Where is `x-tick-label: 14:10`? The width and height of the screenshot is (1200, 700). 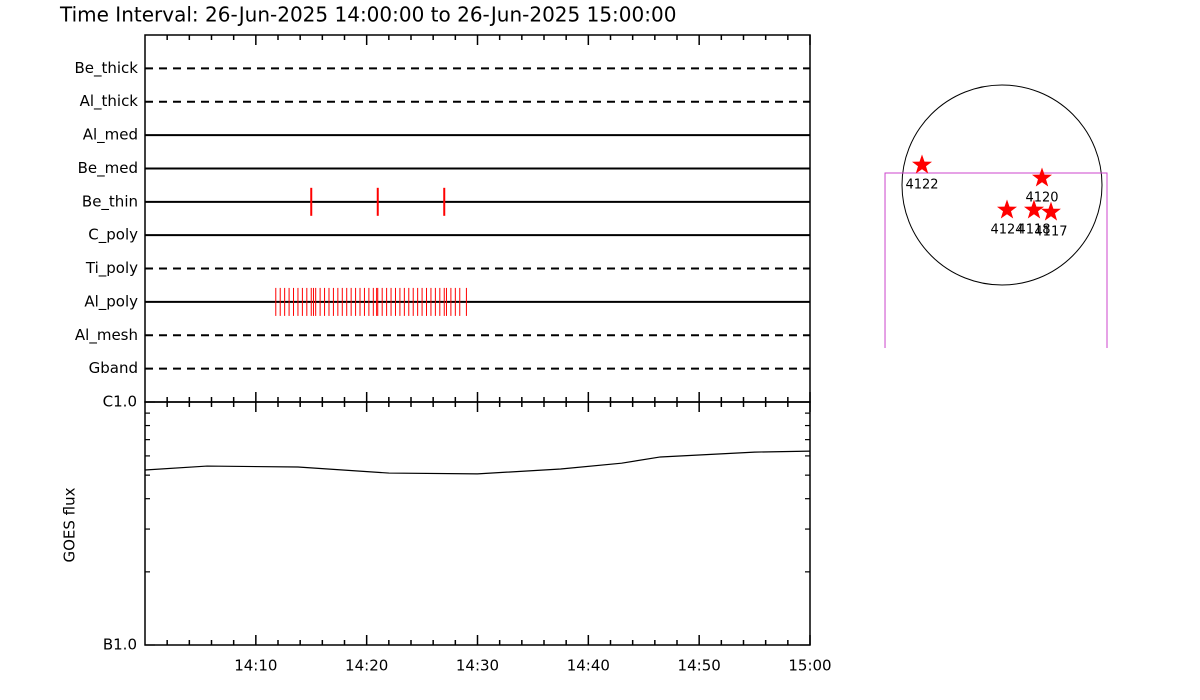
x-tick-label: 14:10 is located at coordinates (255, 666).